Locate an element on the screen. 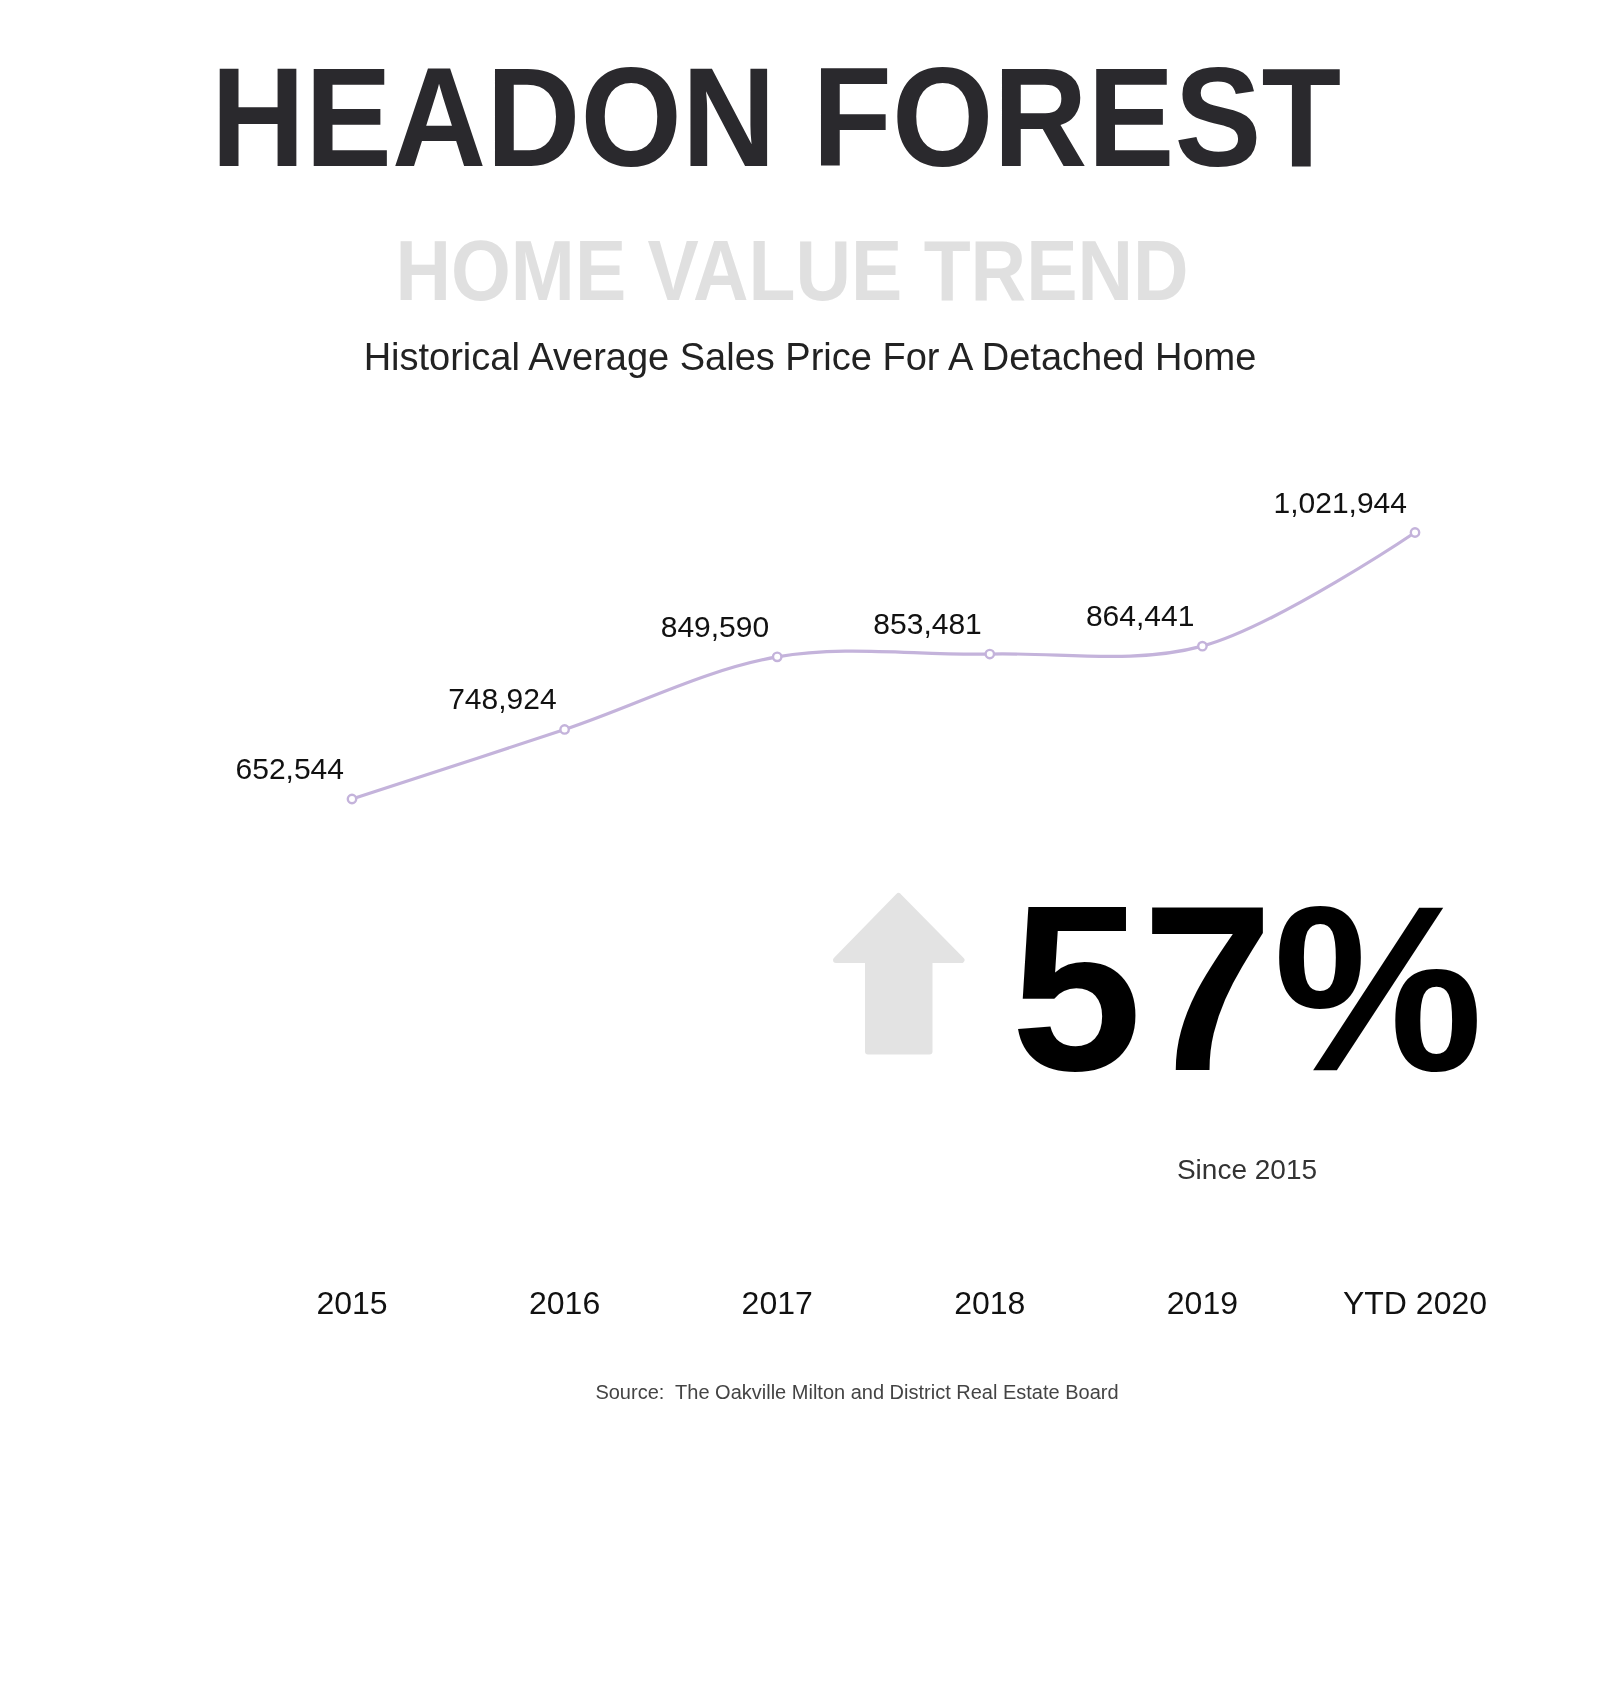 Image resolution: width=1600 pixels, height=1701 pixels. data-label: 853,481 is located at coordinates (927, 624).